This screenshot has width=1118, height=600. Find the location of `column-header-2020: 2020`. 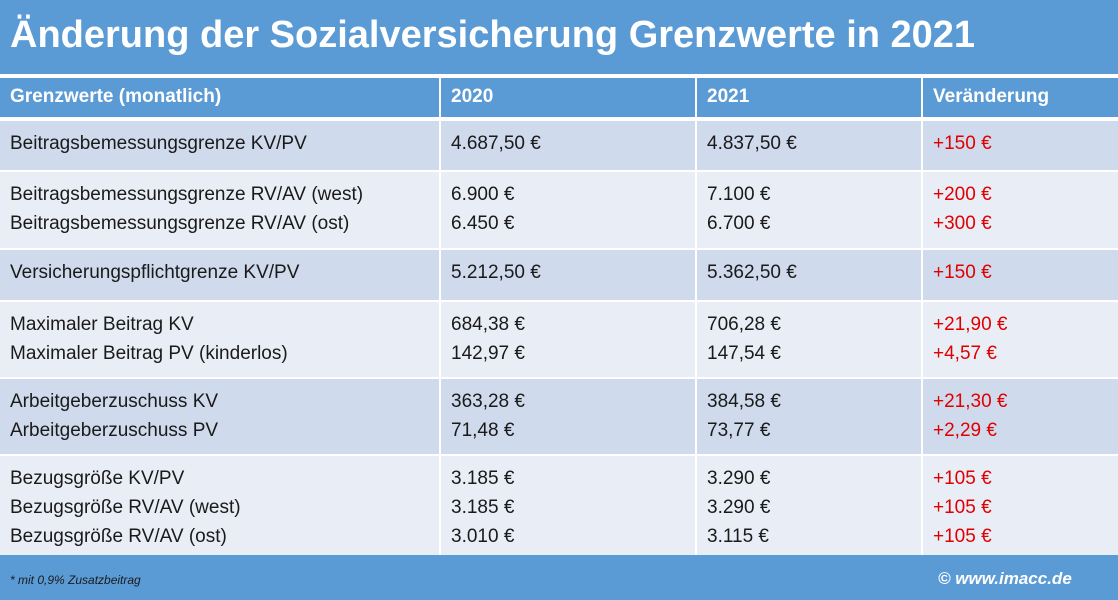

column-header-2020: 2020 is located at coordinates (567, 99).